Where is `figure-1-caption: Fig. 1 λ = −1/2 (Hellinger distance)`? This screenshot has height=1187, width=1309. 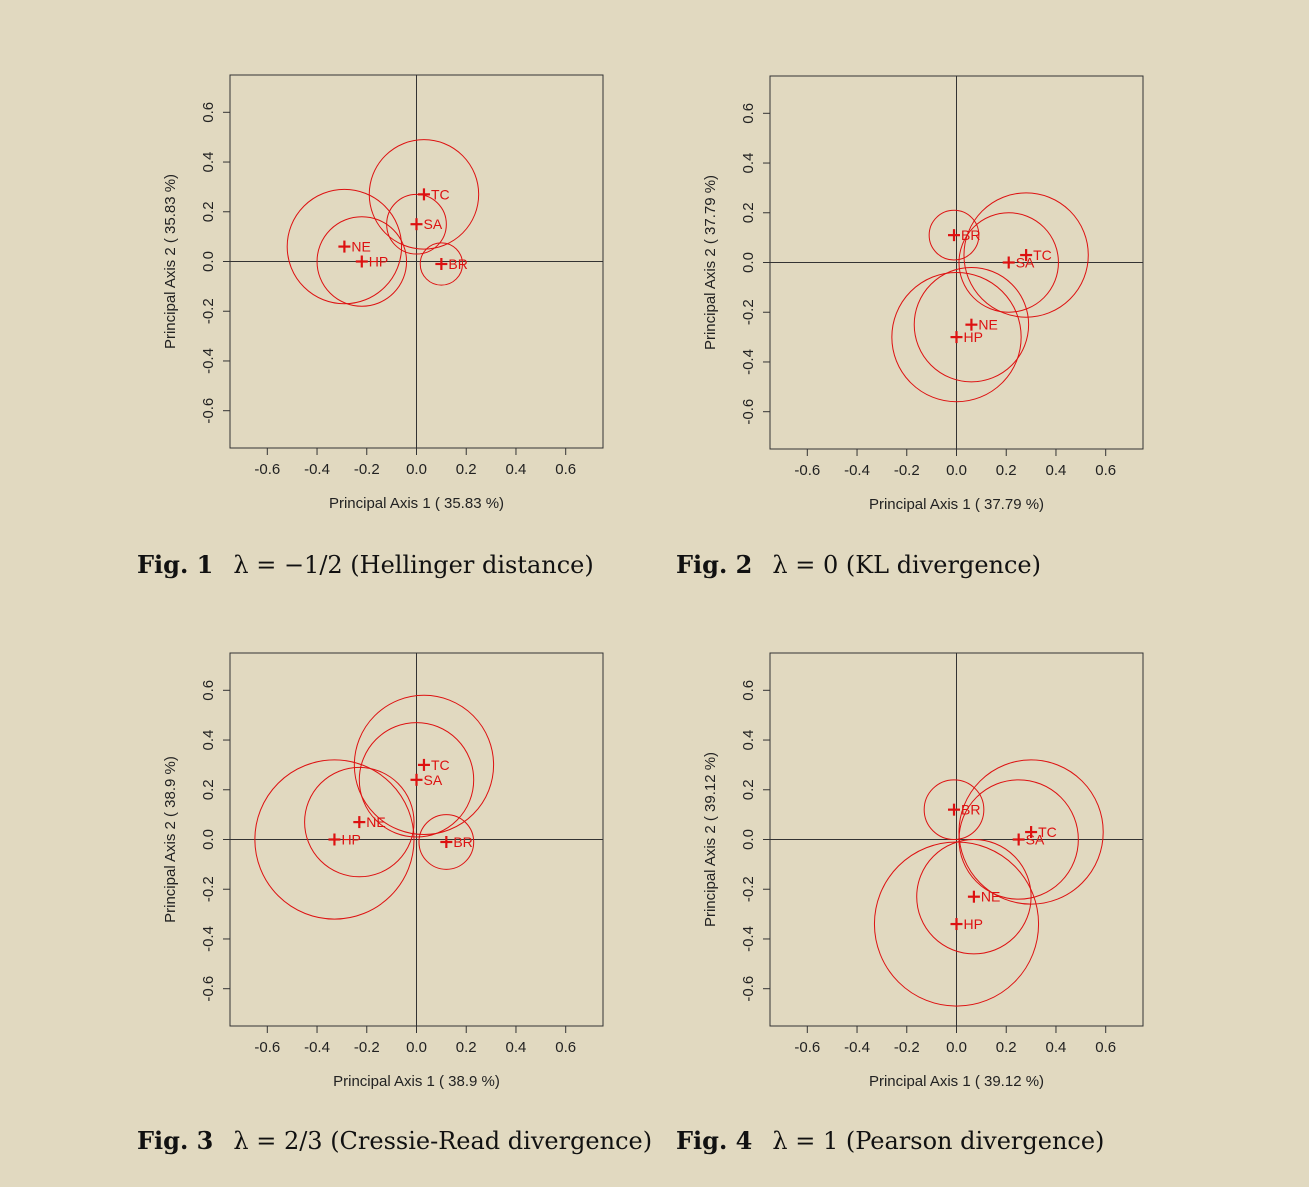
figure-1-caption: Fig. 1 λ = −1/2 (Hellinger distance) is located at coordinates (365, 564).